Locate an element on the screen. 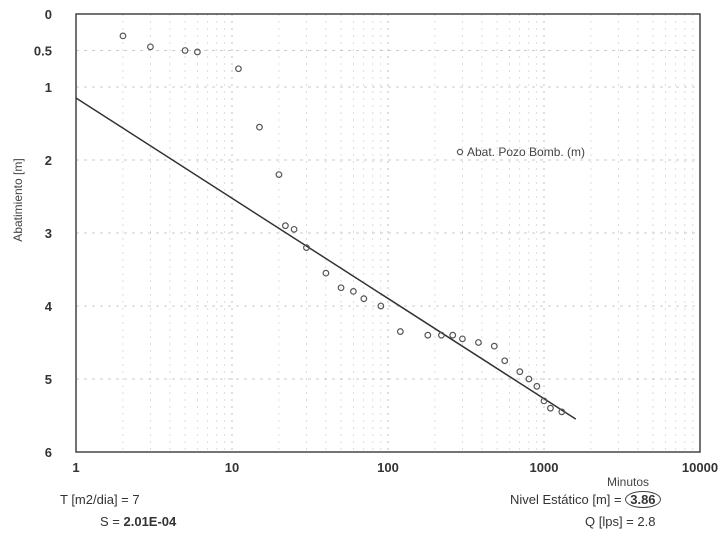  legend: Abat. Pozo Bomb. (m) is located at coordinates (520, 152).